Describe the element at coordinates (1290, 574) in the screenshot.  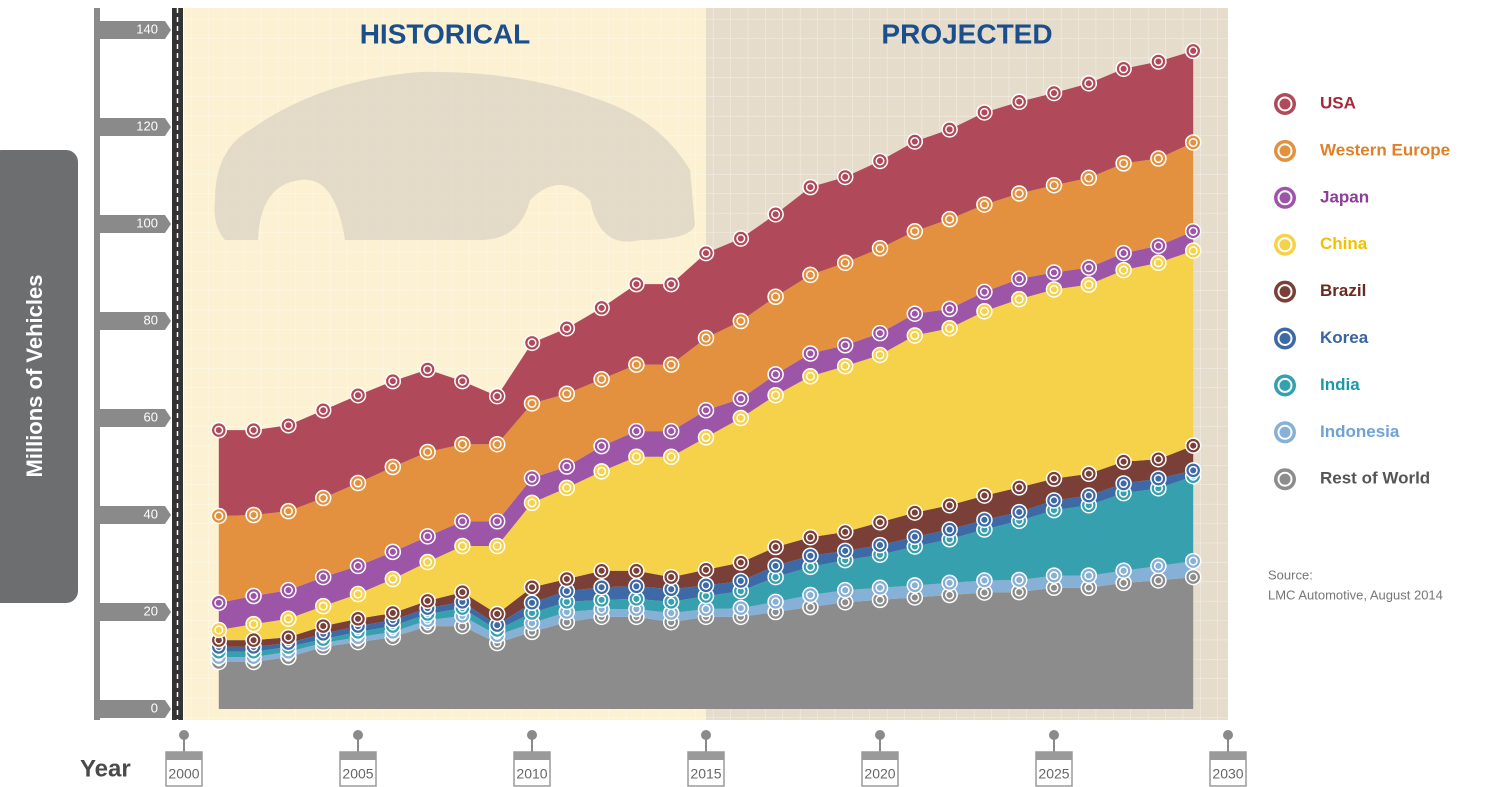
I see `source-label: Source:` at that location.